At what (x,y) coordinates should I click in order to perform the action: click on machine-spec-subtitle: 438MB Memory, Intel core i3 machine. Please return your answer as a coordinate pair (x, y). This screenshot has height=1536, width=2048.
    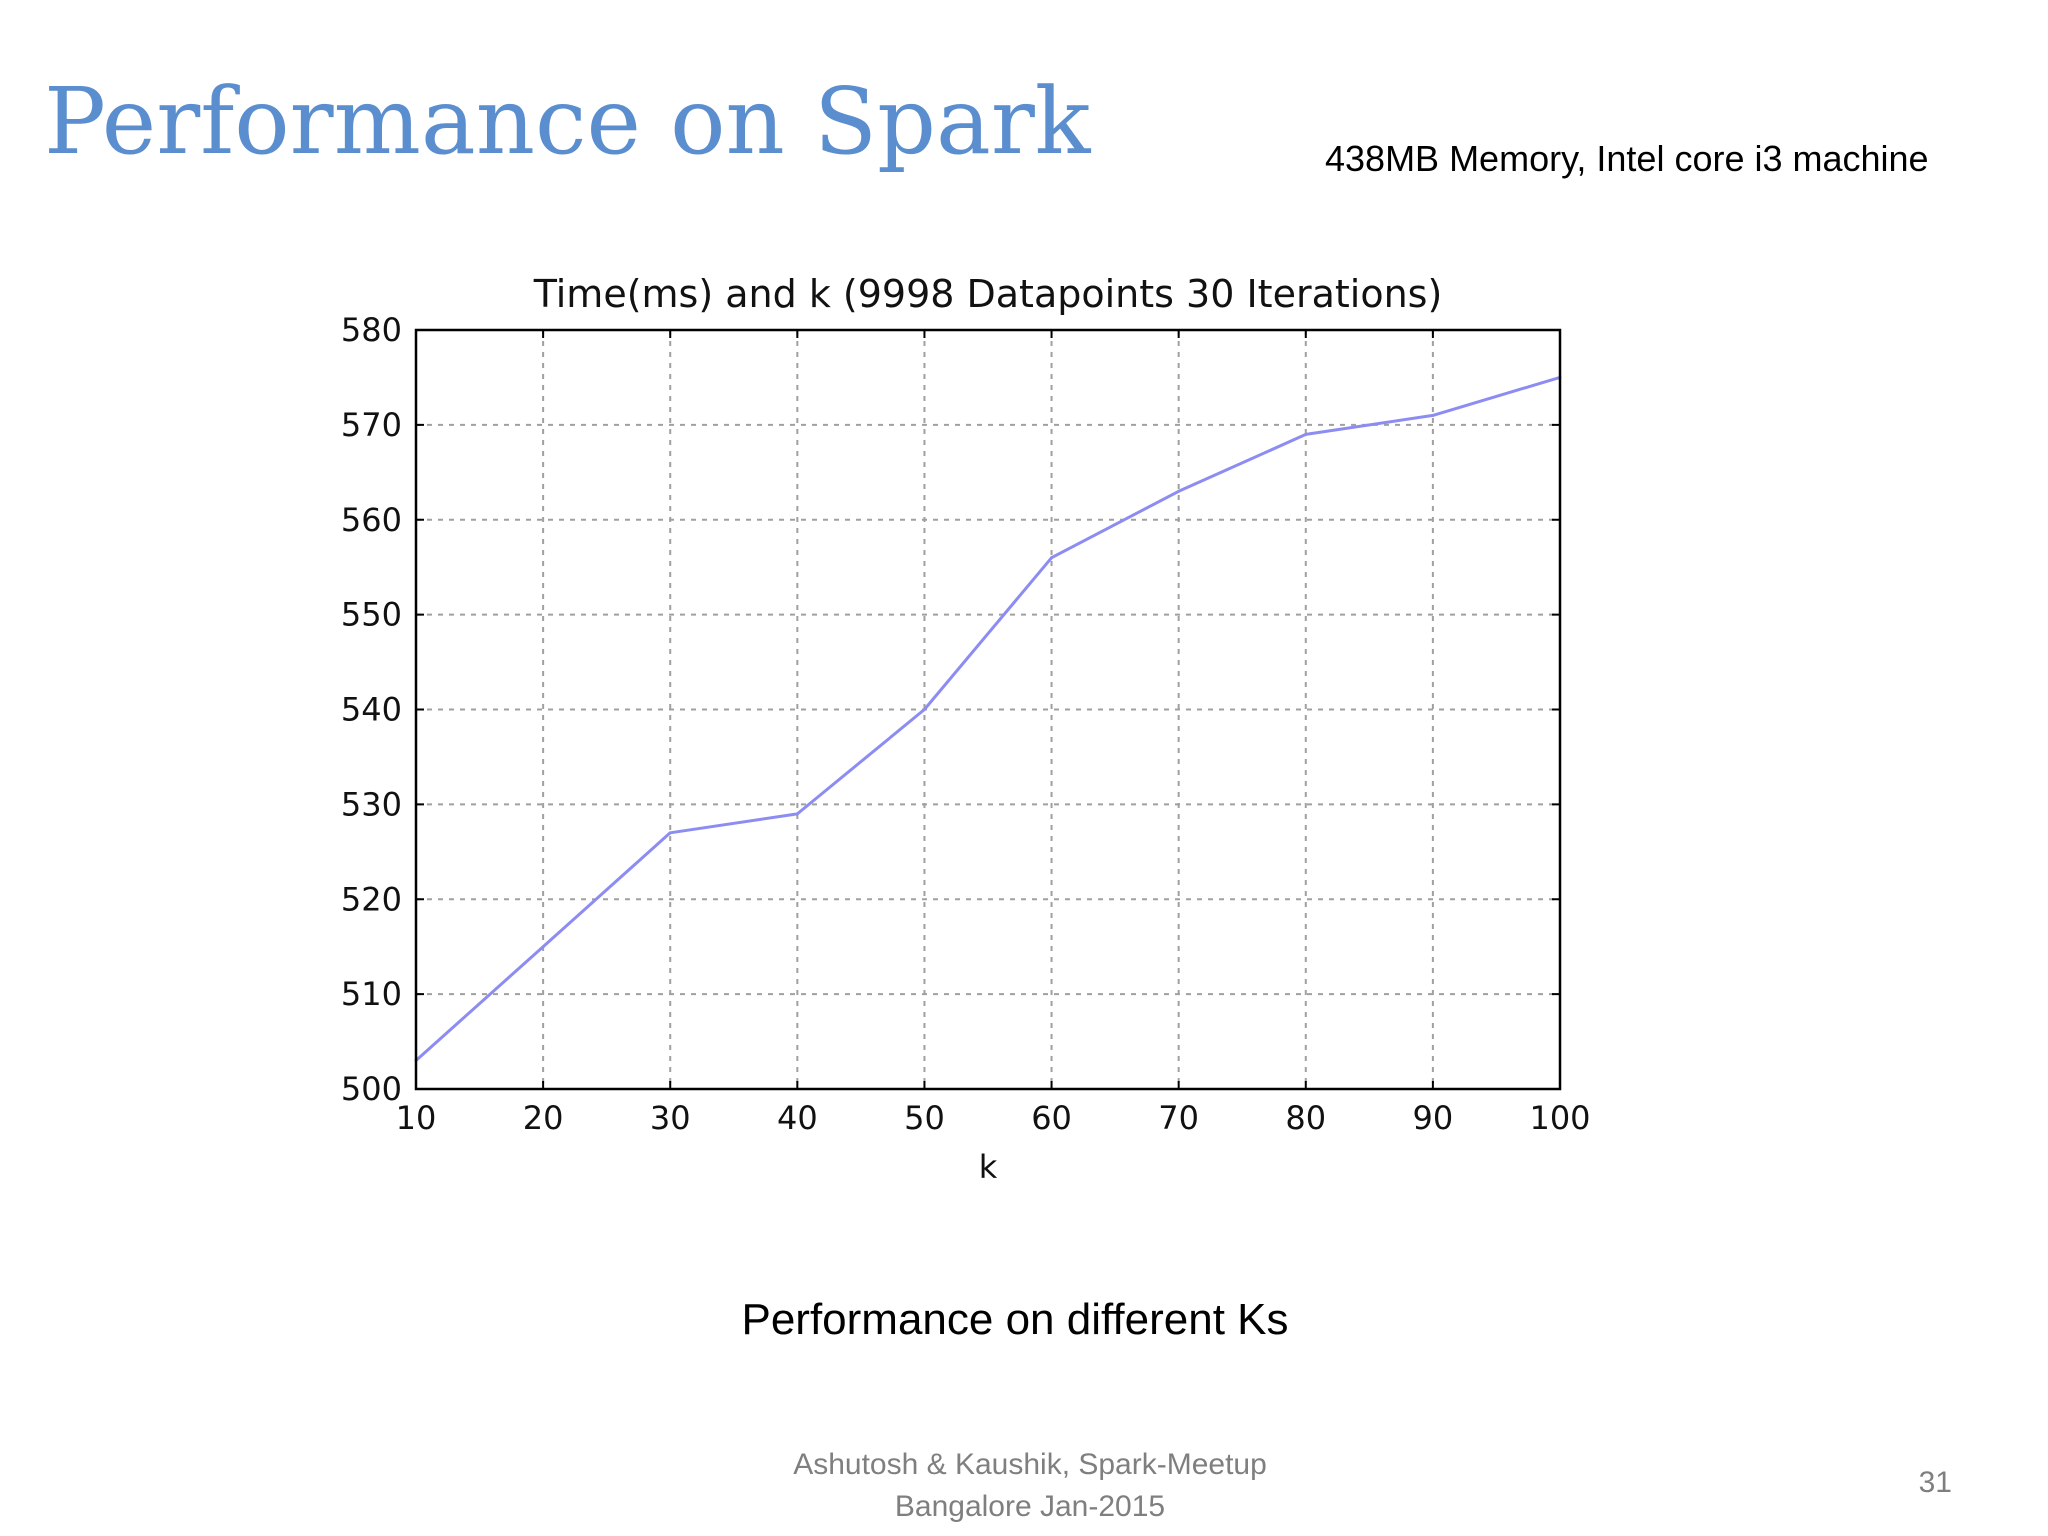
    Looking at the image, I should click on (1627, 158).